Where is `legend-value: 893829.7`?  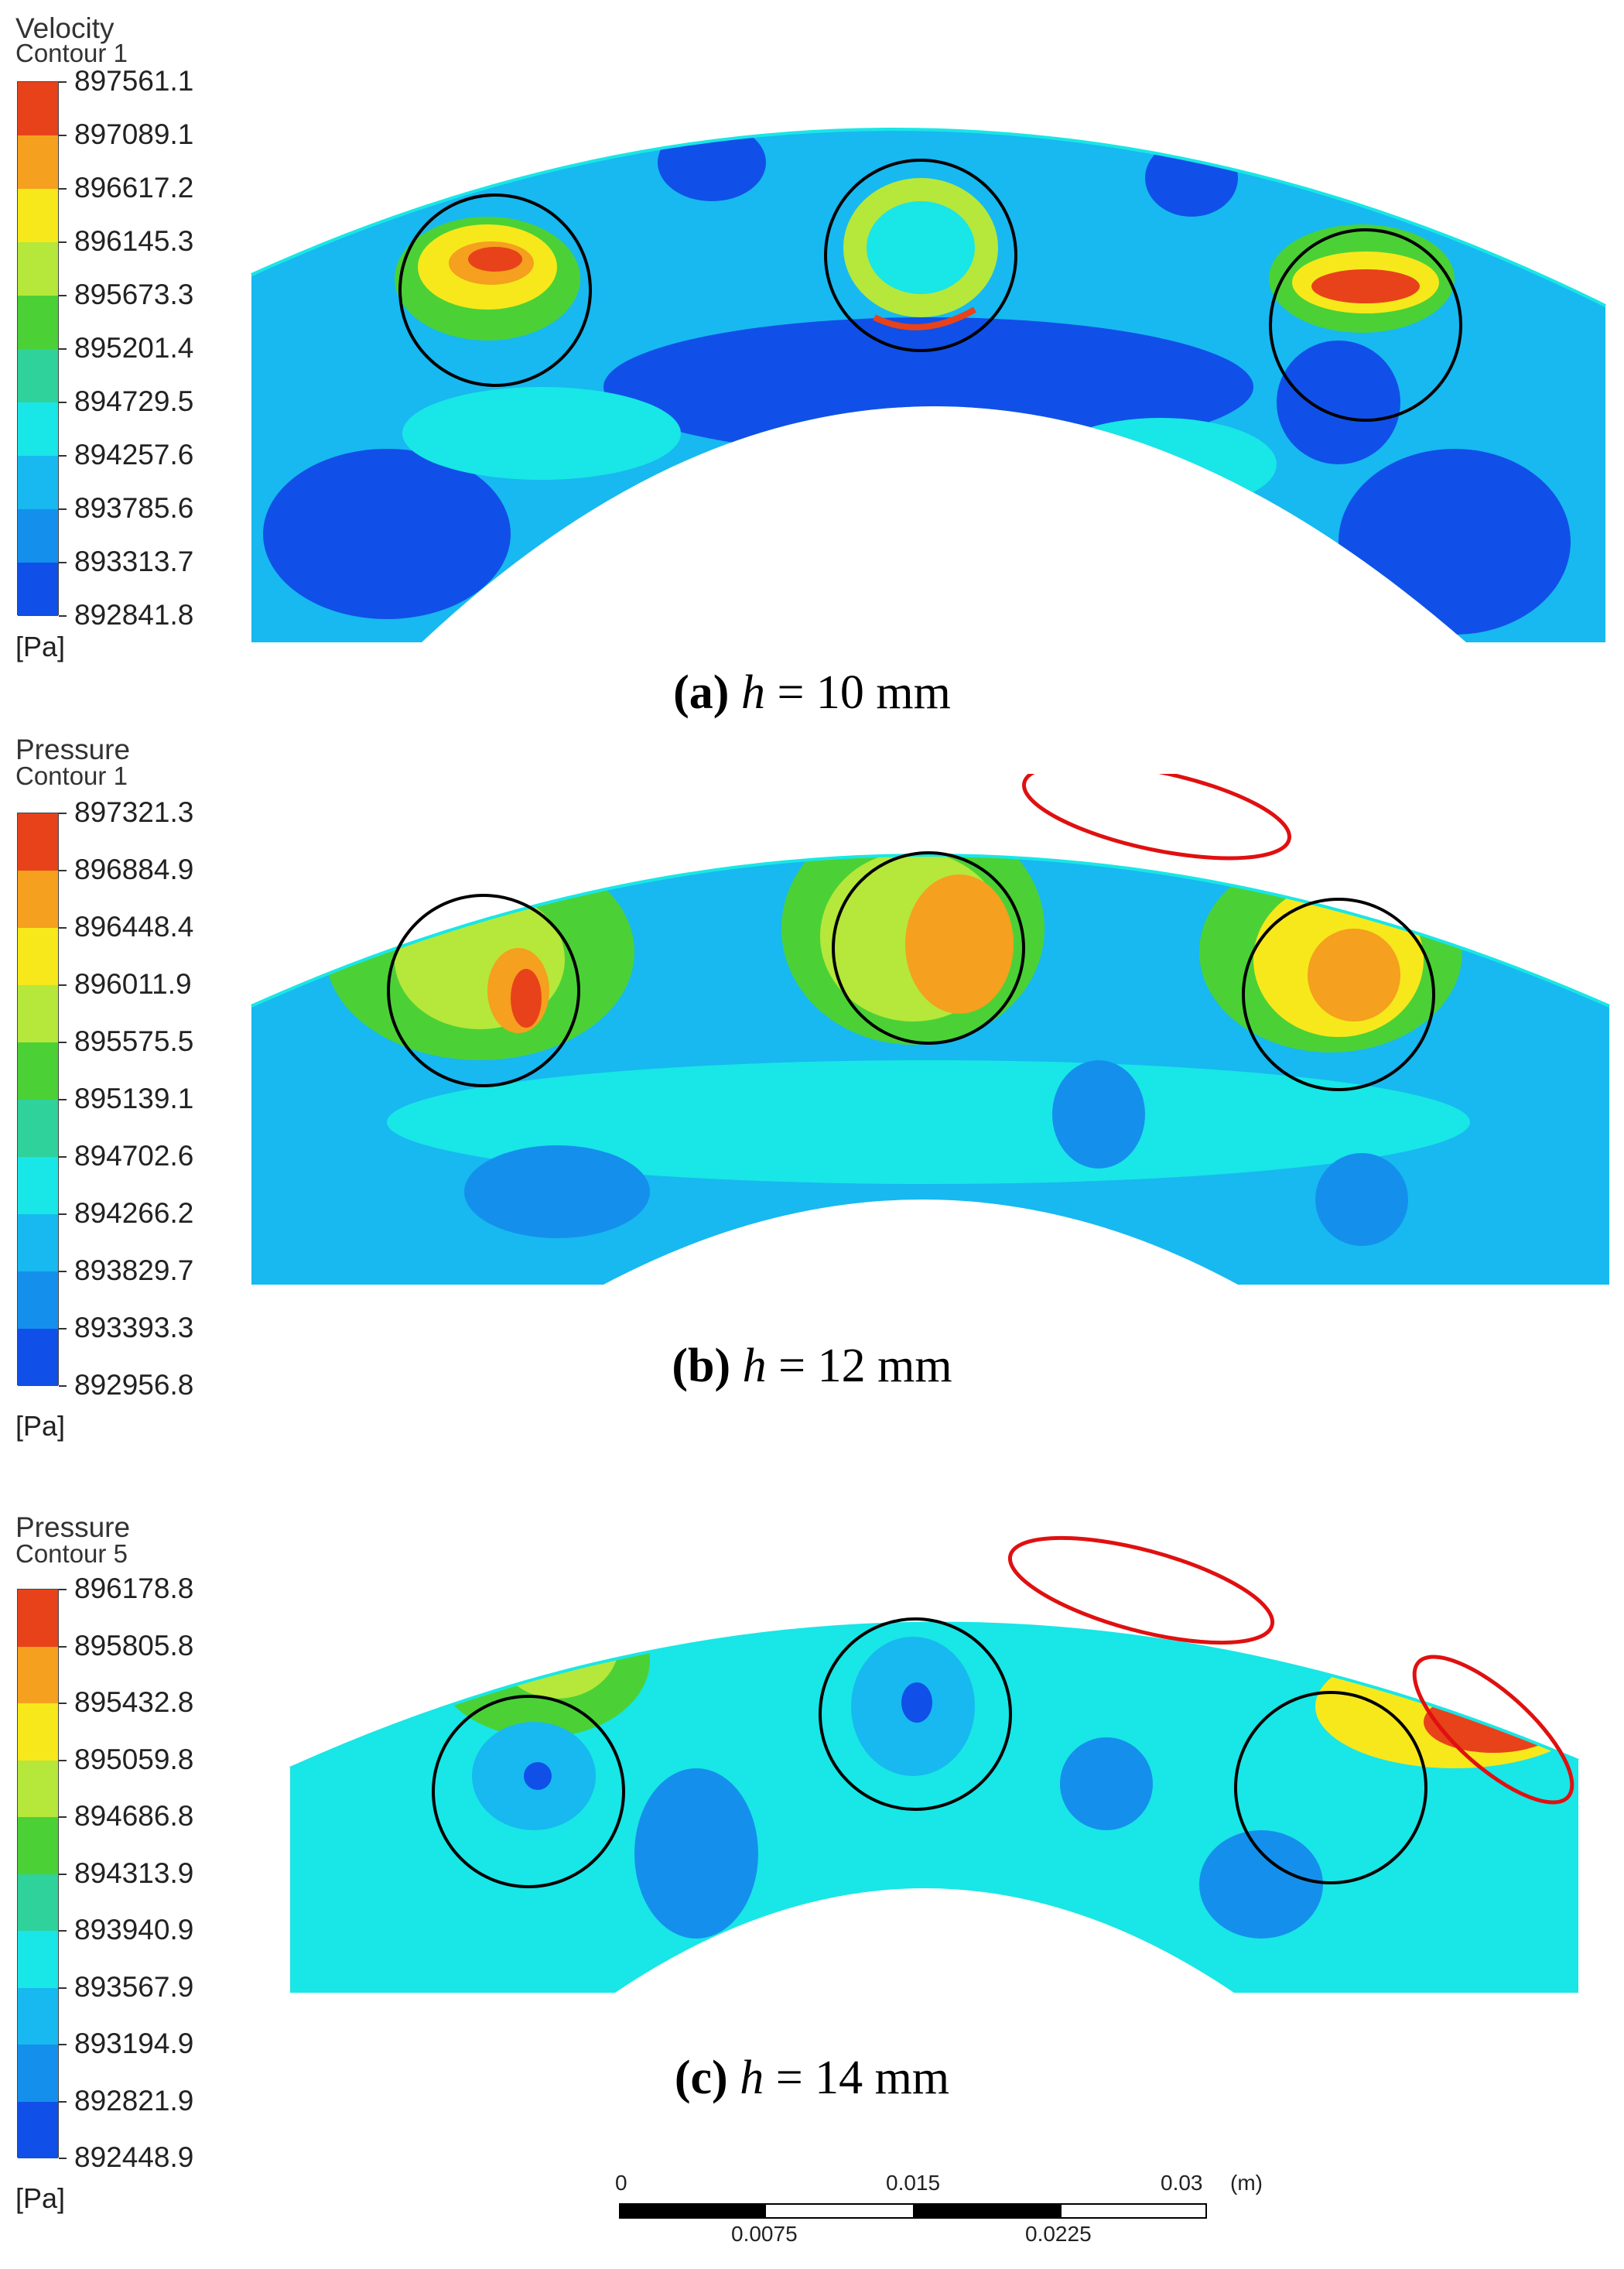
legend-value: 893829.7 is located at coordinates (134, 1270).